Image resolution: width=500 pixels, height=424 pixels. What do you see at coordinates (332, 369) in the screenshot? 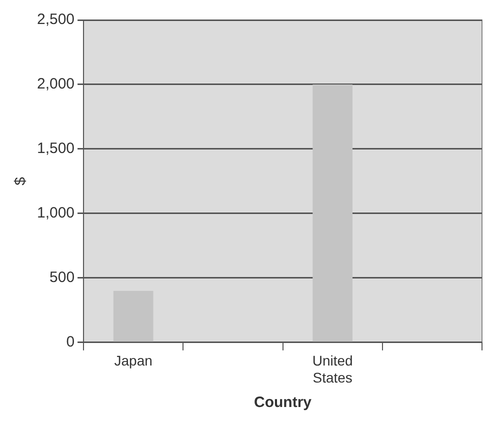
I see `x-tick-label: United States` at bounding box center [332, 369].